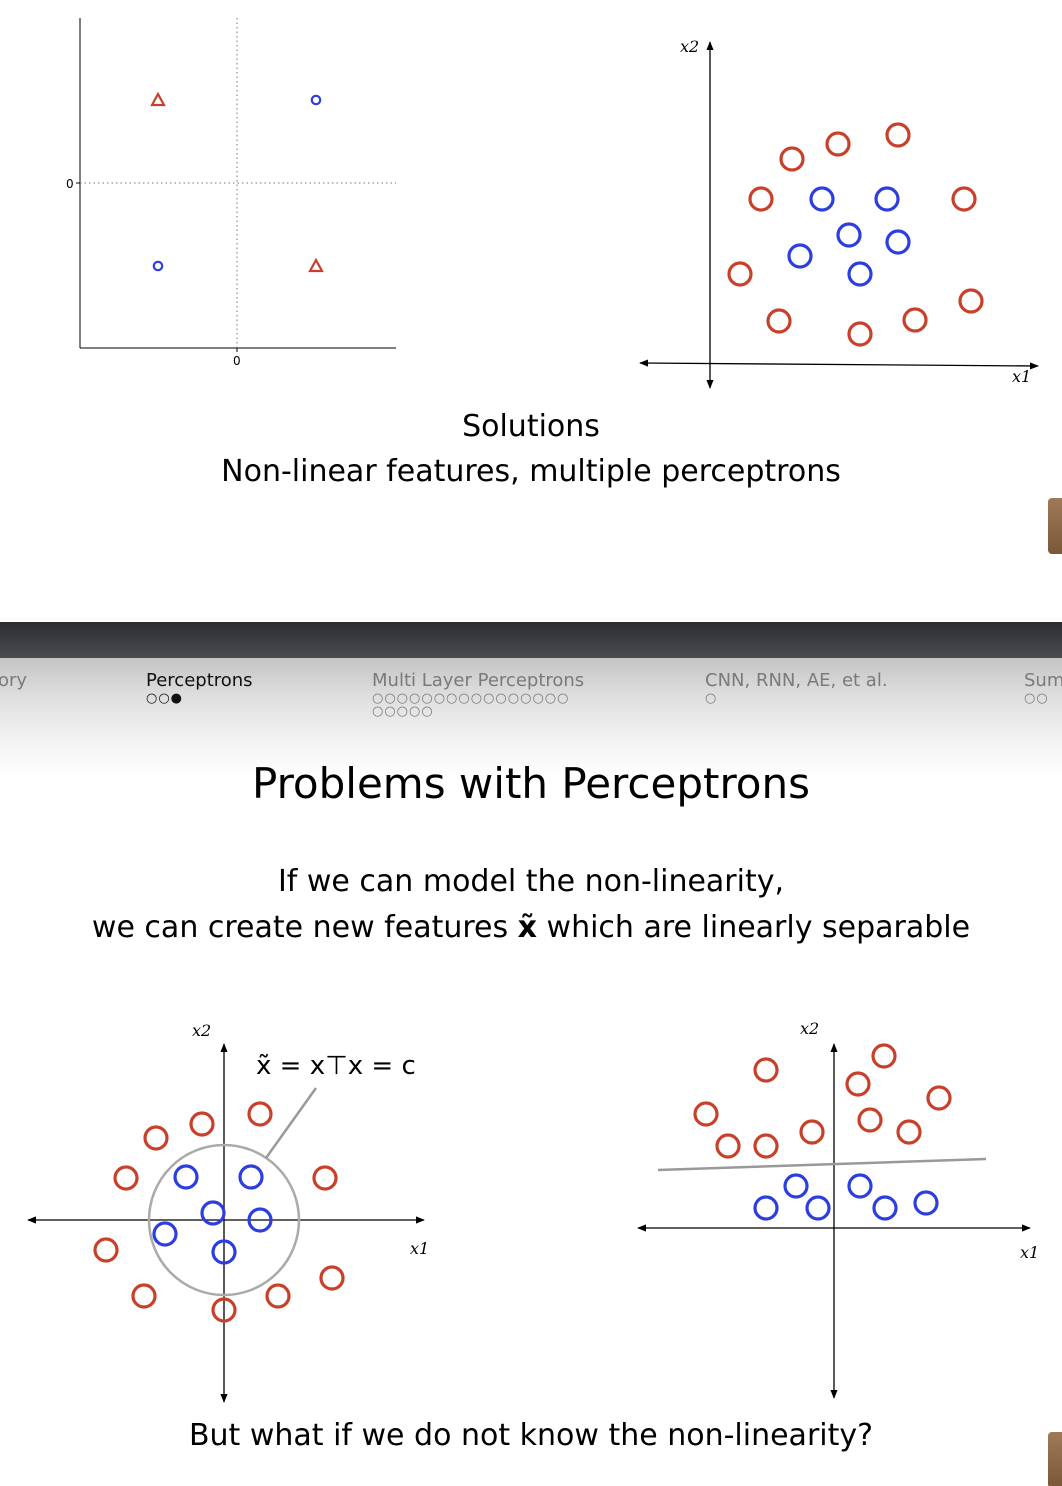 The width and height of the screenshot is (1062, 1486). I want to click on body-text-line1: If we can model the non-linearity,, so click(531, 881).